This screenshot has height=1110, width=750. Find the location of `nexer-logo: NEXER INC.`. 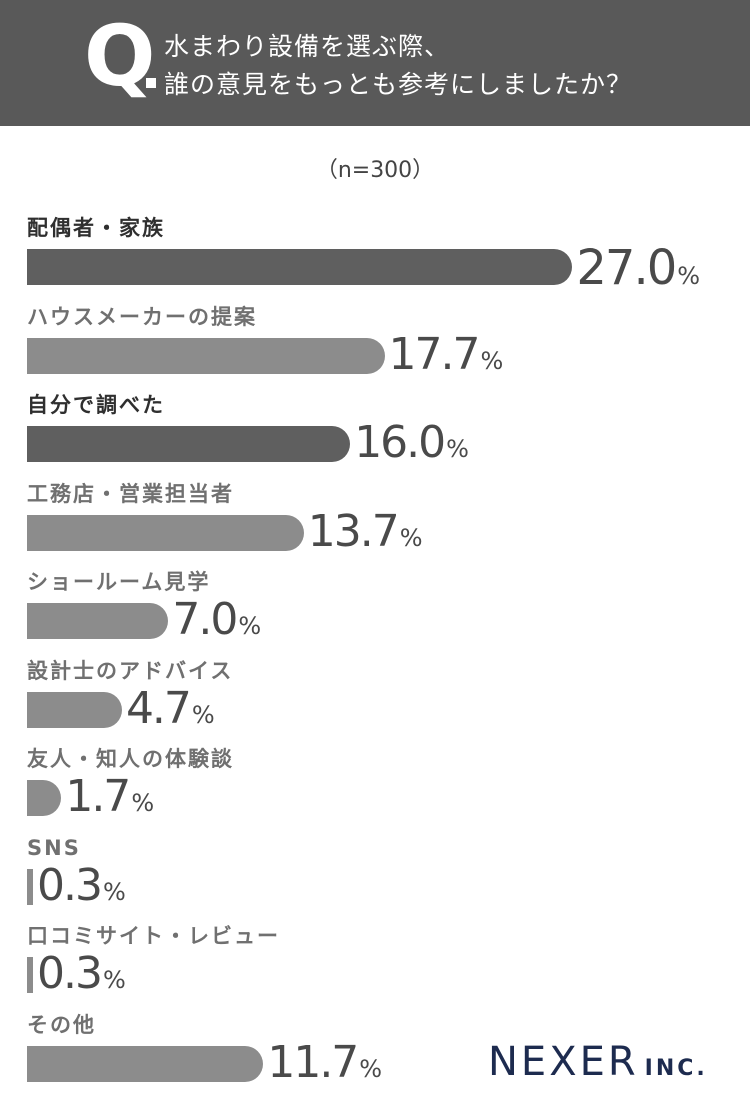

nexer-logo: NEXER INC. is located at coordinates (598, 1062).